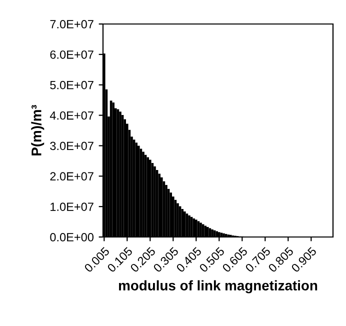  What do you see at coordinates (72, 237) in the screenshot?
I see `y-tick-label: 0.0E+00` at bounding box center [72, 237].